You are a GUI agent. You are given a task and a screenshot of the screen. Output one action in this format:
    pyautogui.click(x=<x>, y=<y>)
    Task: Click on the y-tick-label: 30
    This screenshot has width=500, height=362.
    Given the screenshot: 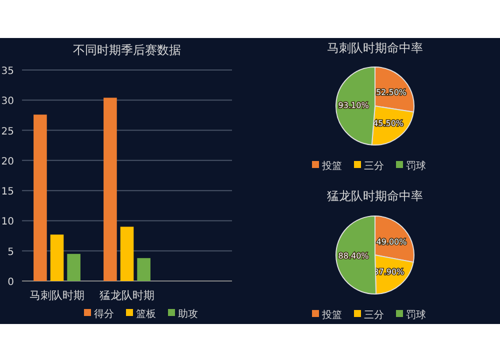 What is the action you would take?
    pyautogui.click(x=7, y=102)
    